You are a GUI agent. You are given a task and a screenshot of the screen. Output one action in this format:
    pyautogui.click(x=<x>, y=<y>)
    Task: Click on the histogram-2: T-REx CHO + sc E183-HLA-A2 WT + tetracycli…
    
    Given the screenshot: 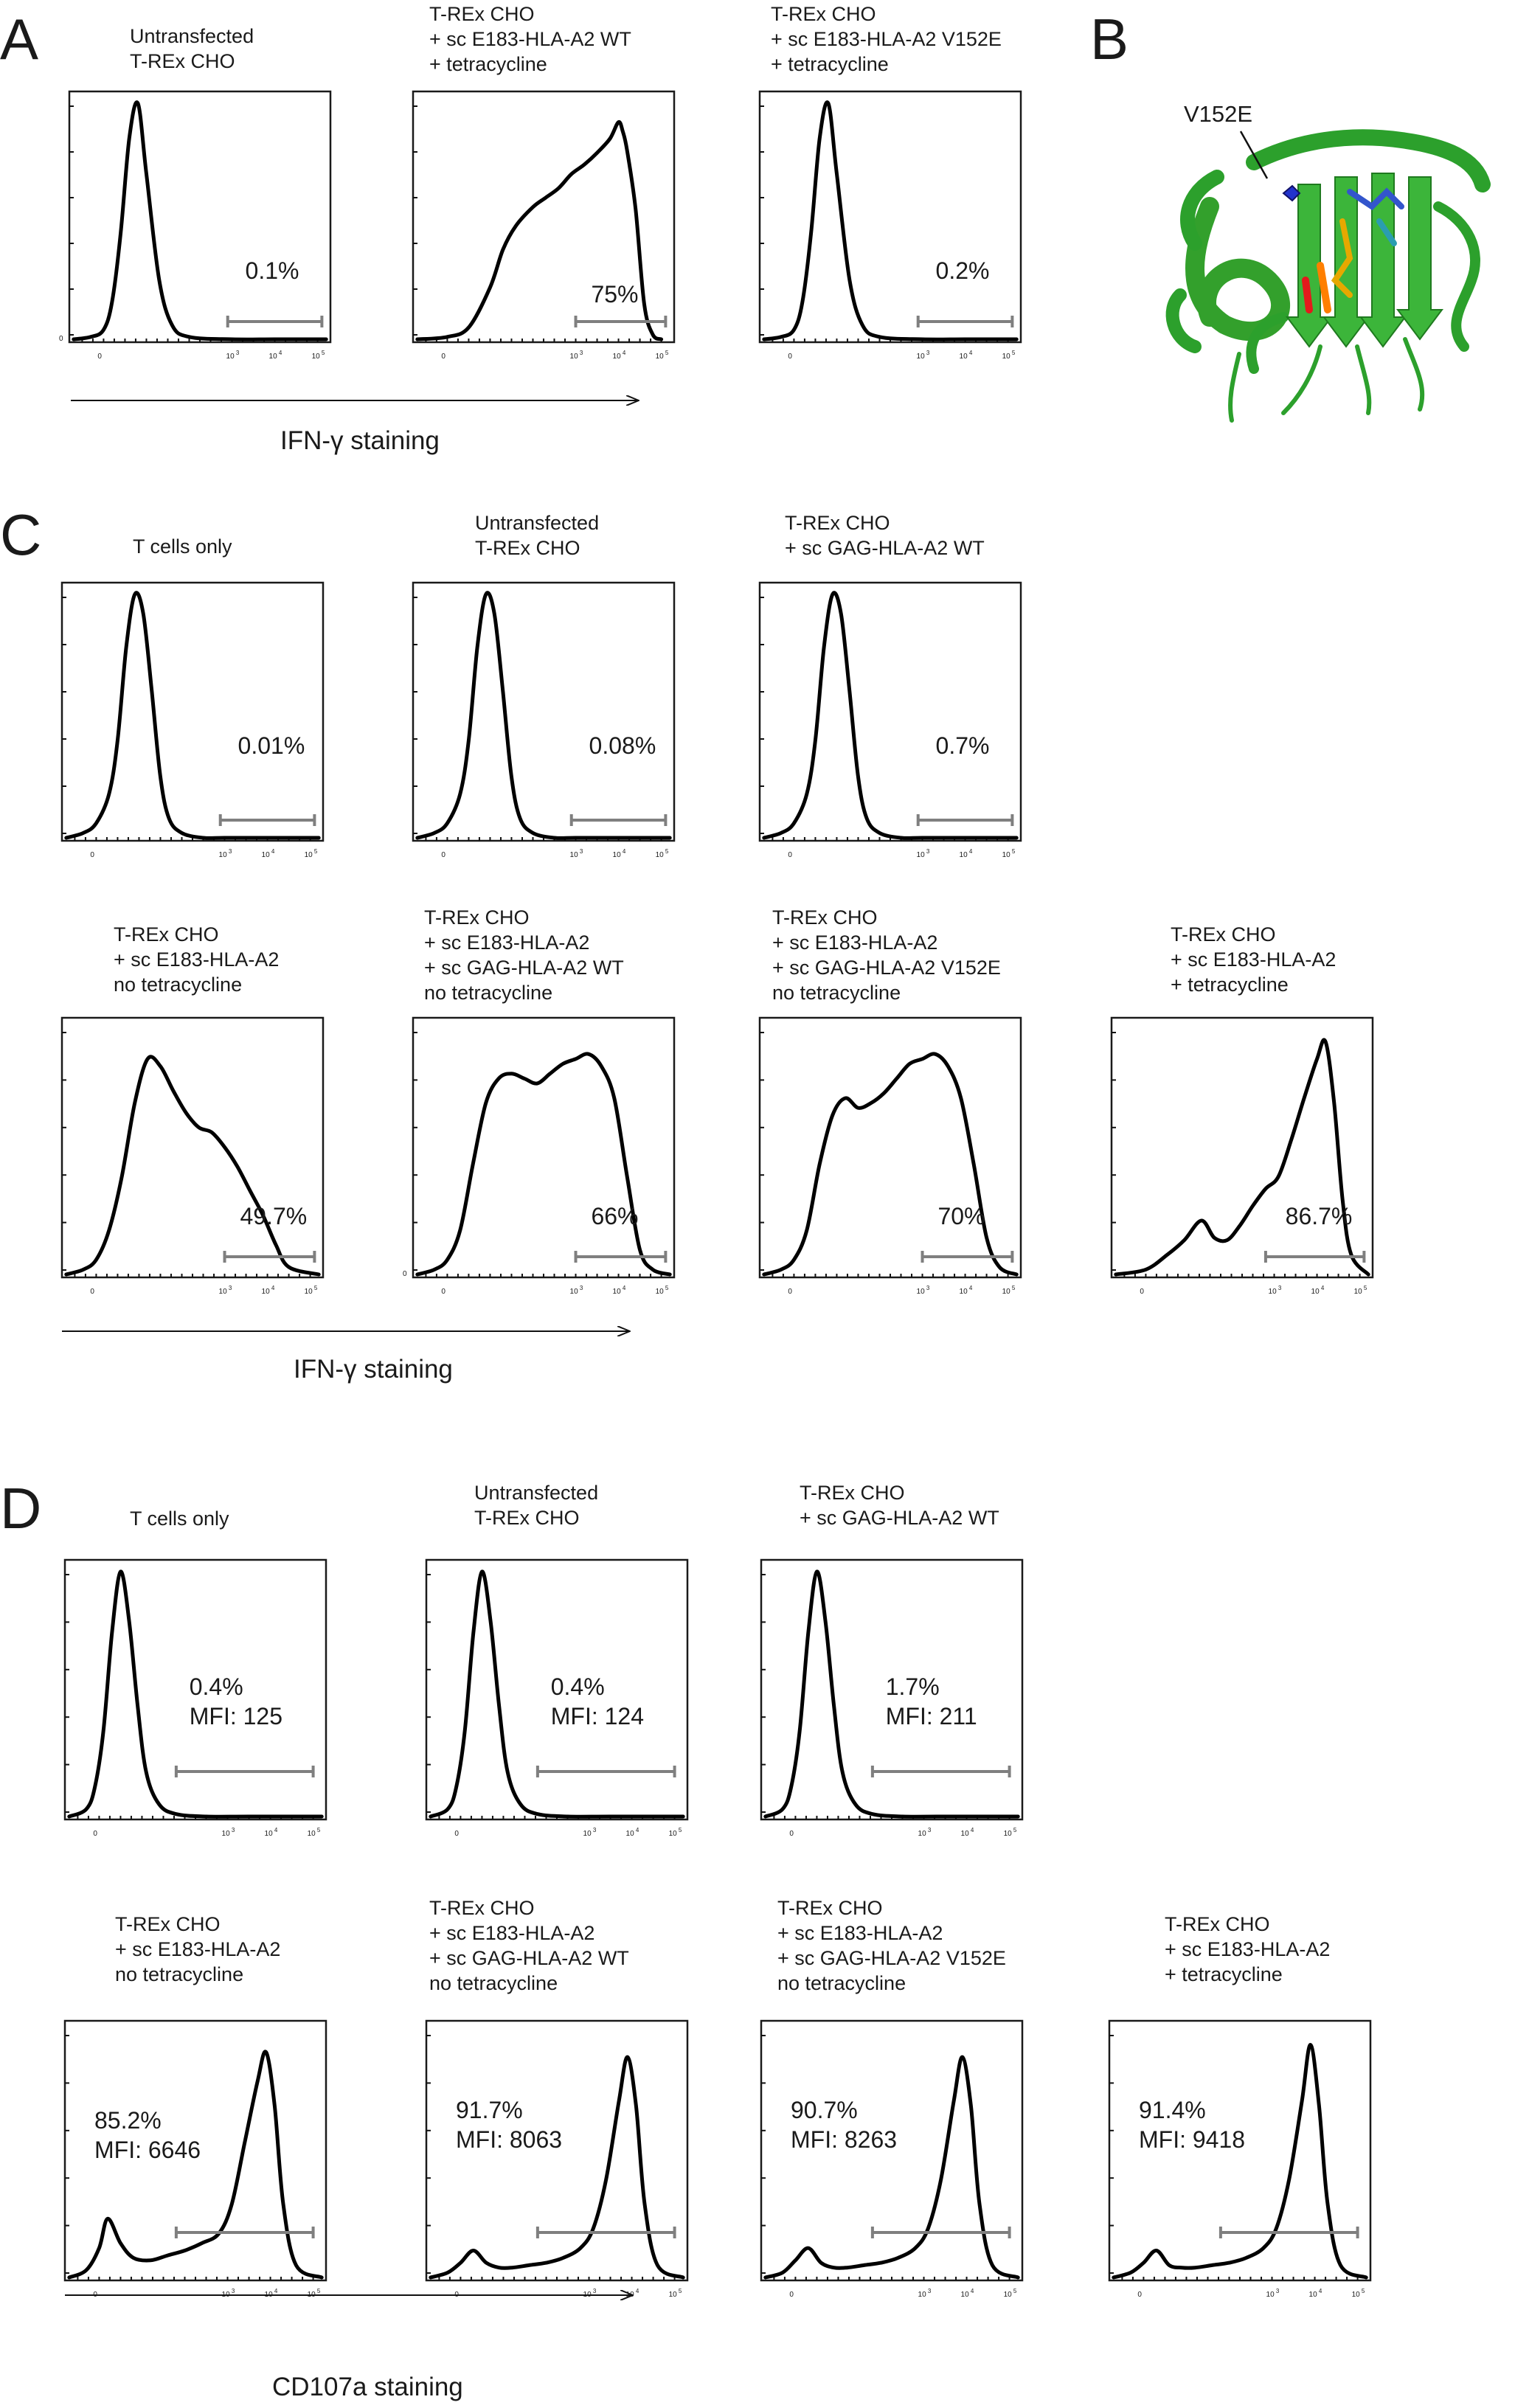 What is the action you would take?
    pyautogui.click(x=544, y=182)
    